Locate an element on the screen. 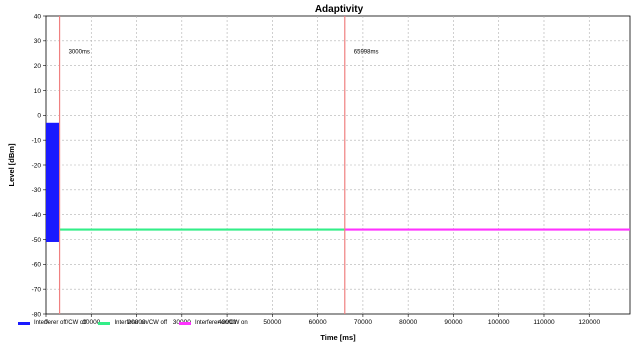  x-tick-label: 110000 is located at coordinates (544, 322).